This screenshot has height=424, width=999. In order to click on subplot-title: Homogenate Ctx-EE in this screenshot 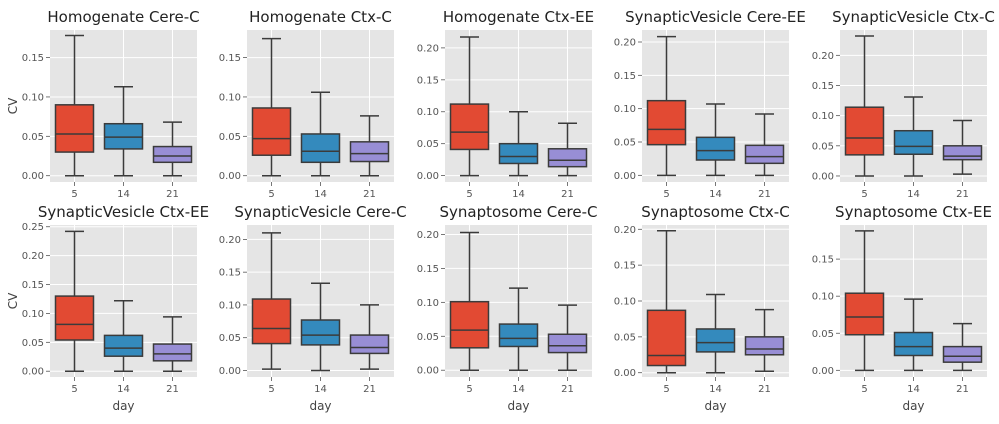, I will do `click(518, 17)`.